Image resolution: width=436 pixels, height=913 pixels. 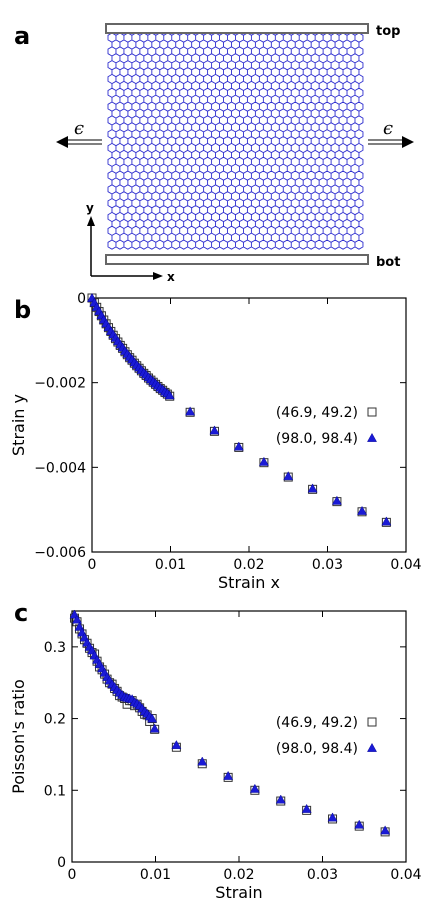 I want to click on y-axis-title: Poisson's ratio, so click(x=18, y=736).